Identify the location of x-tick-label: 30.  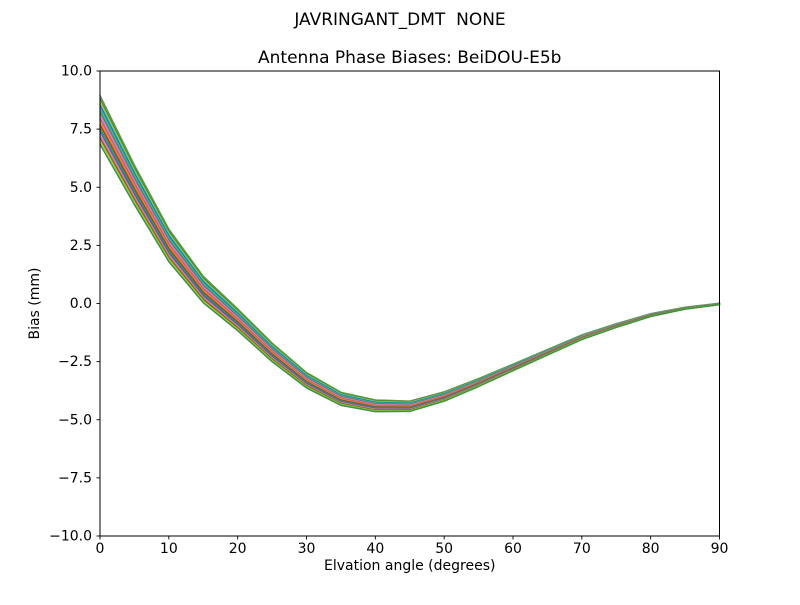
(307, 549).